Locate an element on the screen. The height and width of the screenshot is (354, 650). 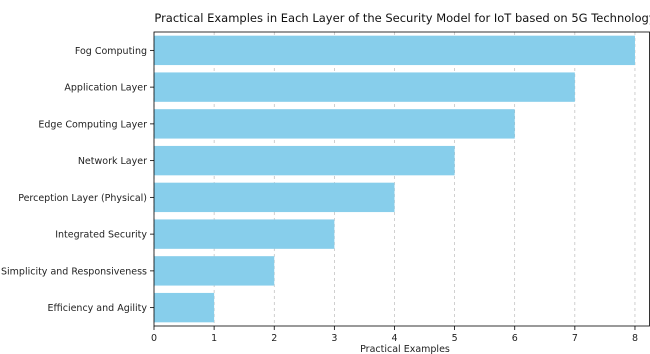
y-tick-label: Simplicity and Responsiveness is located at coordinates (74, 271).